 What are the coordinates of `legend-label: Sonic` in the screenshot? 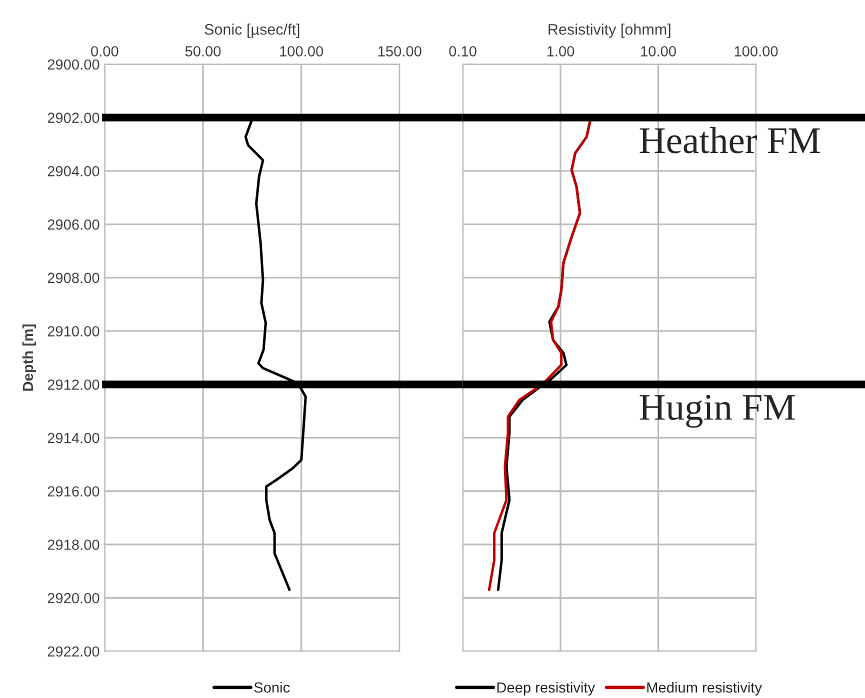 It's located at (272, 687).